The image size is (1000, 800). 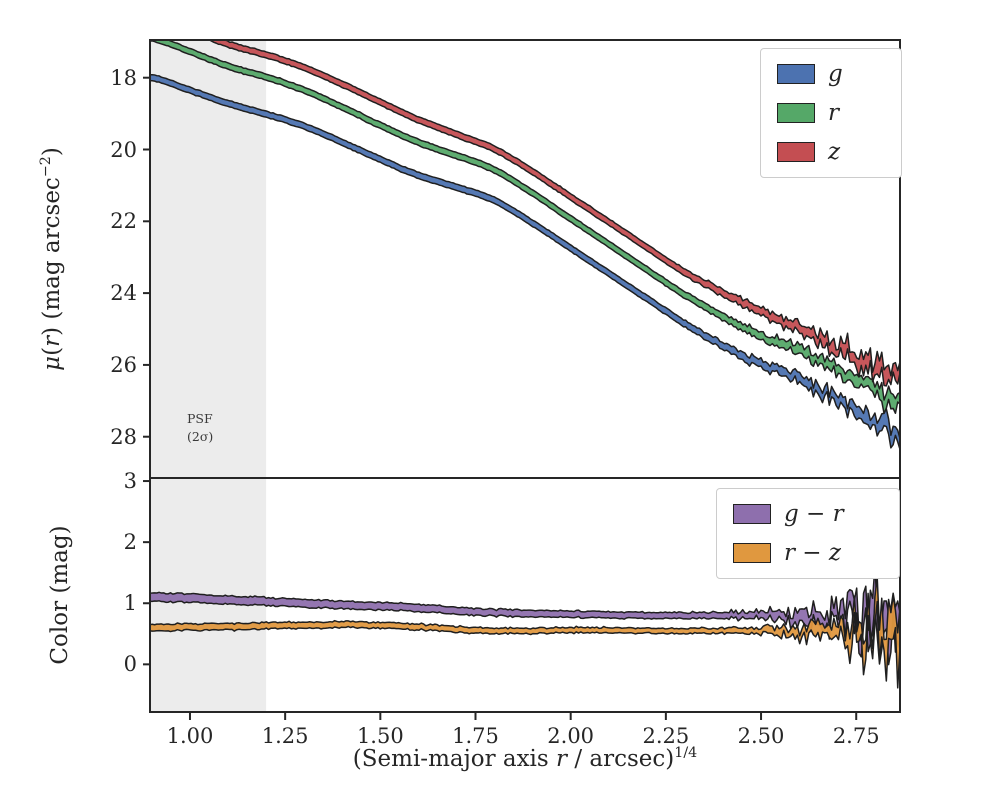 I want to click on legend-swatch-z, so click(x=796, y=152).